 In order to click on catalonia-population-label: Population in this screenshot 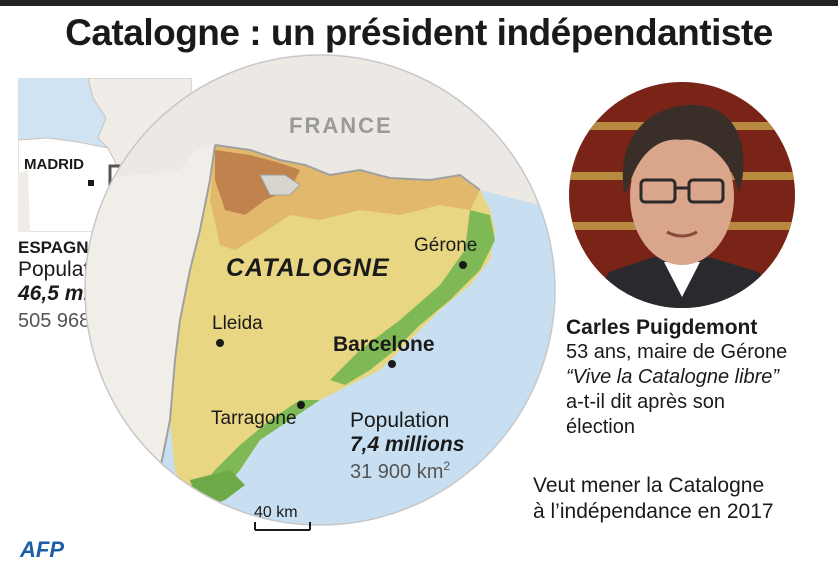, I will do `click(400, 420)`.